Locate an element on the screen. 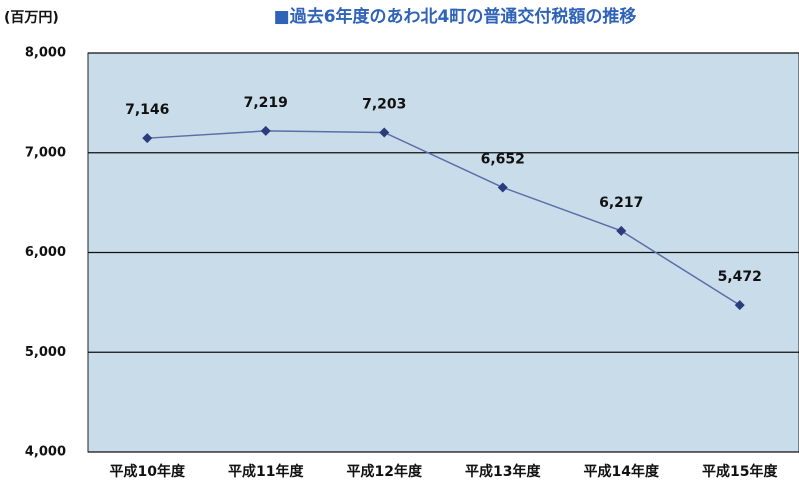  y-tick-label: 4,000 is located at coordinates (45, 452).